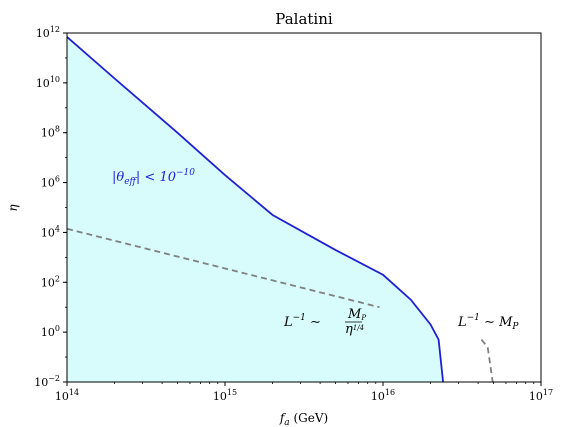  Describe the element at coordinates (153, 177) in the screenshot. I see `annotation-theta-eff: |θeff| < 10−10` at that location.